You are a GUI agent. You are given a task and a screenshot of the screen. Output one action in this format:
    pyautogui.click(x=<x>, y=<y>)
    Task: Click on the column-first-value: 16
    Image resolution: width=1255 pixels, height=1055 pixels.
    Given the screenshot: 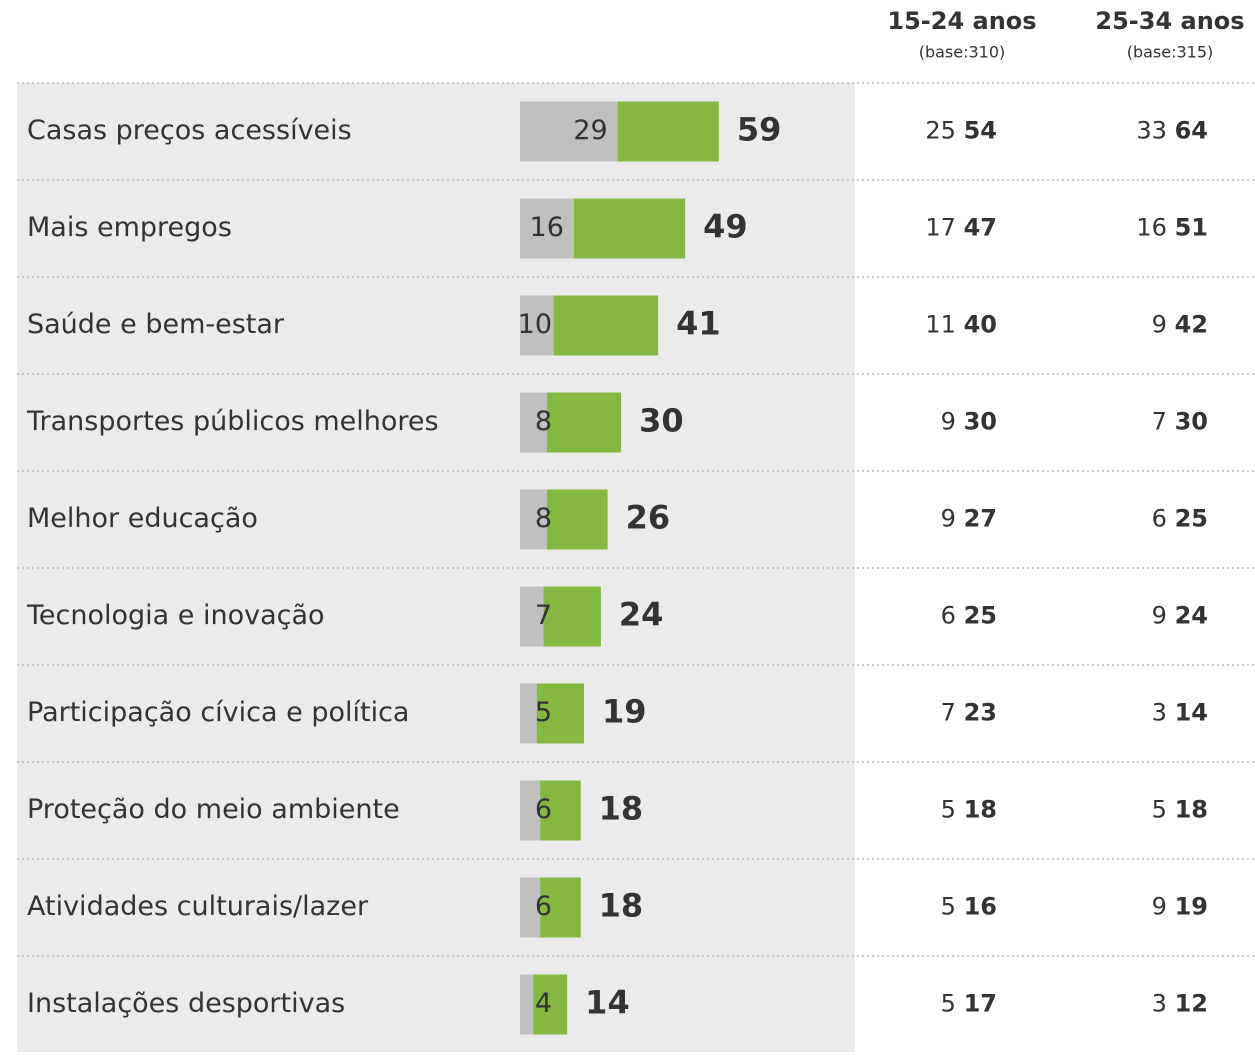 What is the action you would take?
    pyautogui.click(x=1151, y=228)
    